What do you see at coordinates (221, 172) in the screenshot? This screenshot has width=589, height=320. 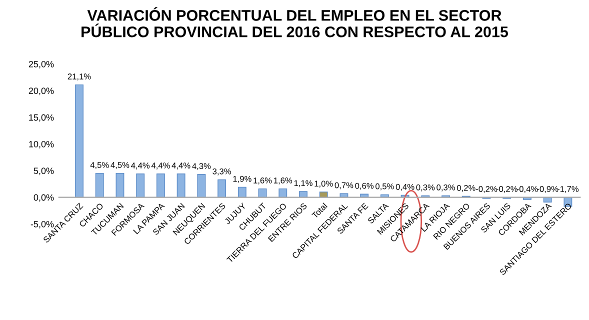 I see `data-label: 3,3%` at bounding box center [221, 172].